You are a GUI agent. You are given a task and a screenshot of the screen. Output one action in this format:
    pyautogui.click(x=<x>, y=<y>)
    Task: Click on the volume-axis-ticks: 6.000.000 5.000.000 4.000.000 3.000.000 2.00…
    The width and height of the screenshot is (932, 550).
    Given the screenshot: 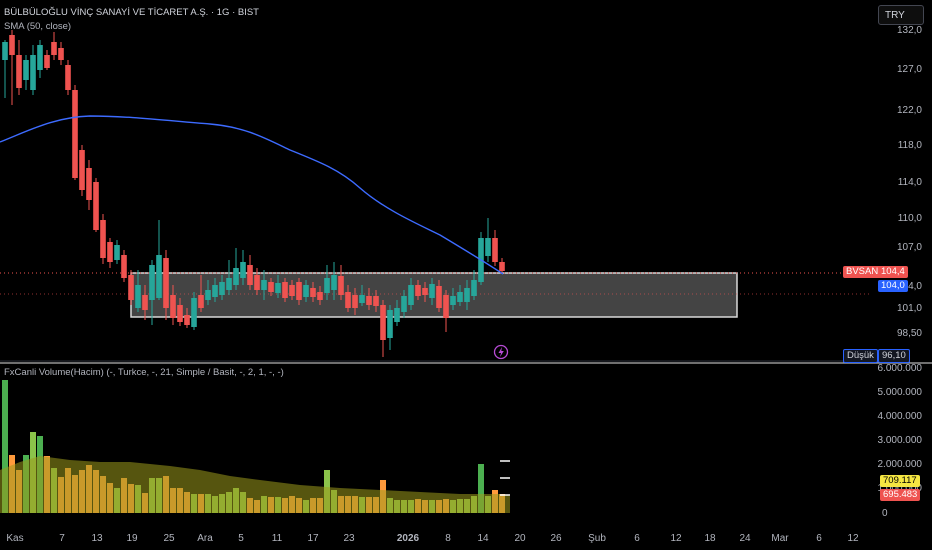 What is the action you would take?
    pyautogui.click(x=900, y=441)
    